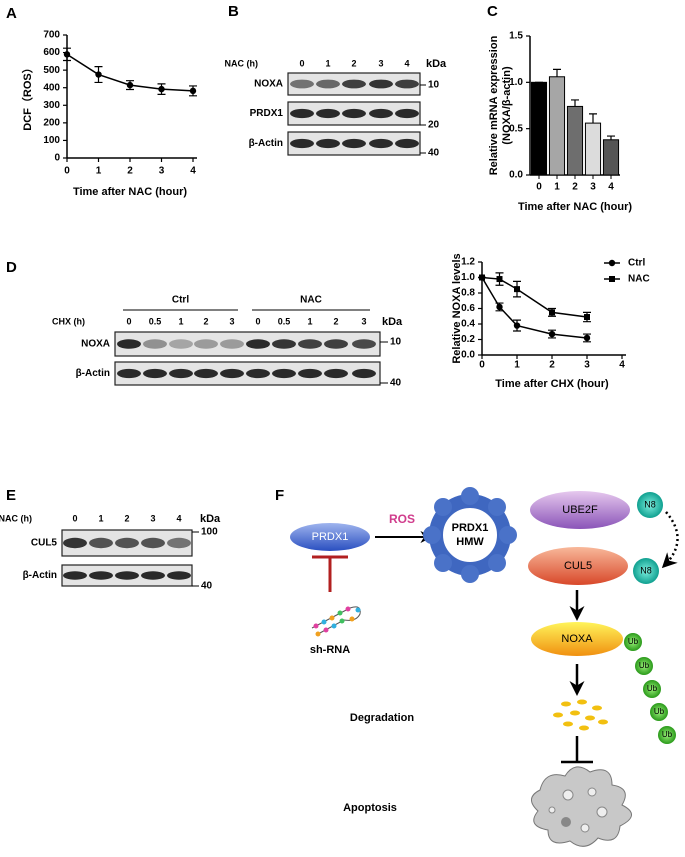  I want to click on panel-label: A, so click(11, 13).